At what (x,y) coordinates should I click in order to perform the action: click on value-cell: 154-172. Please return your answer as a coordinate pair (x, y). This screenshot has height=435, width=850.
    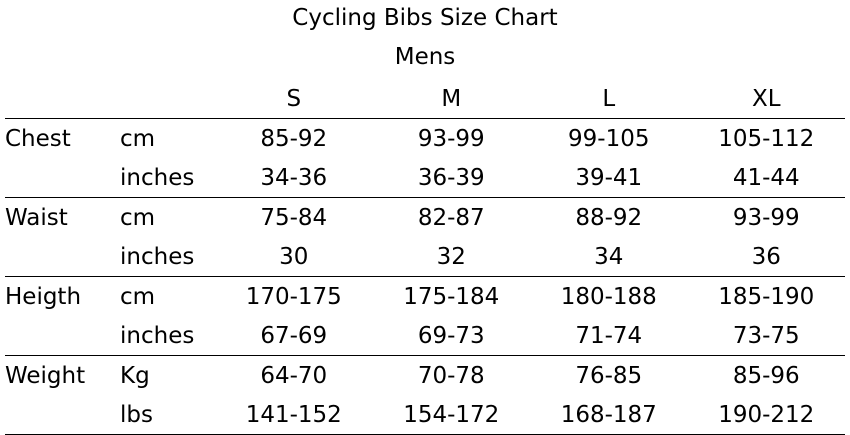
    Looking at the image, I should click on (451, 415).